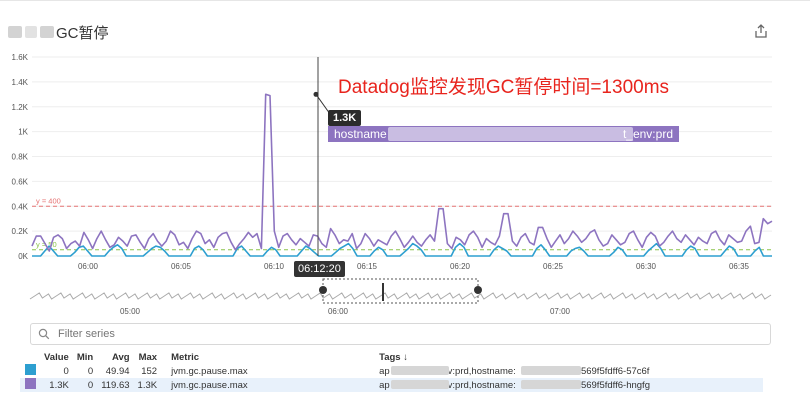 The image size is (810, 420). What do you see at coordinates (66, 371) in the screenshot?
I see `row-value: 0` at bounding box center [66, 371].